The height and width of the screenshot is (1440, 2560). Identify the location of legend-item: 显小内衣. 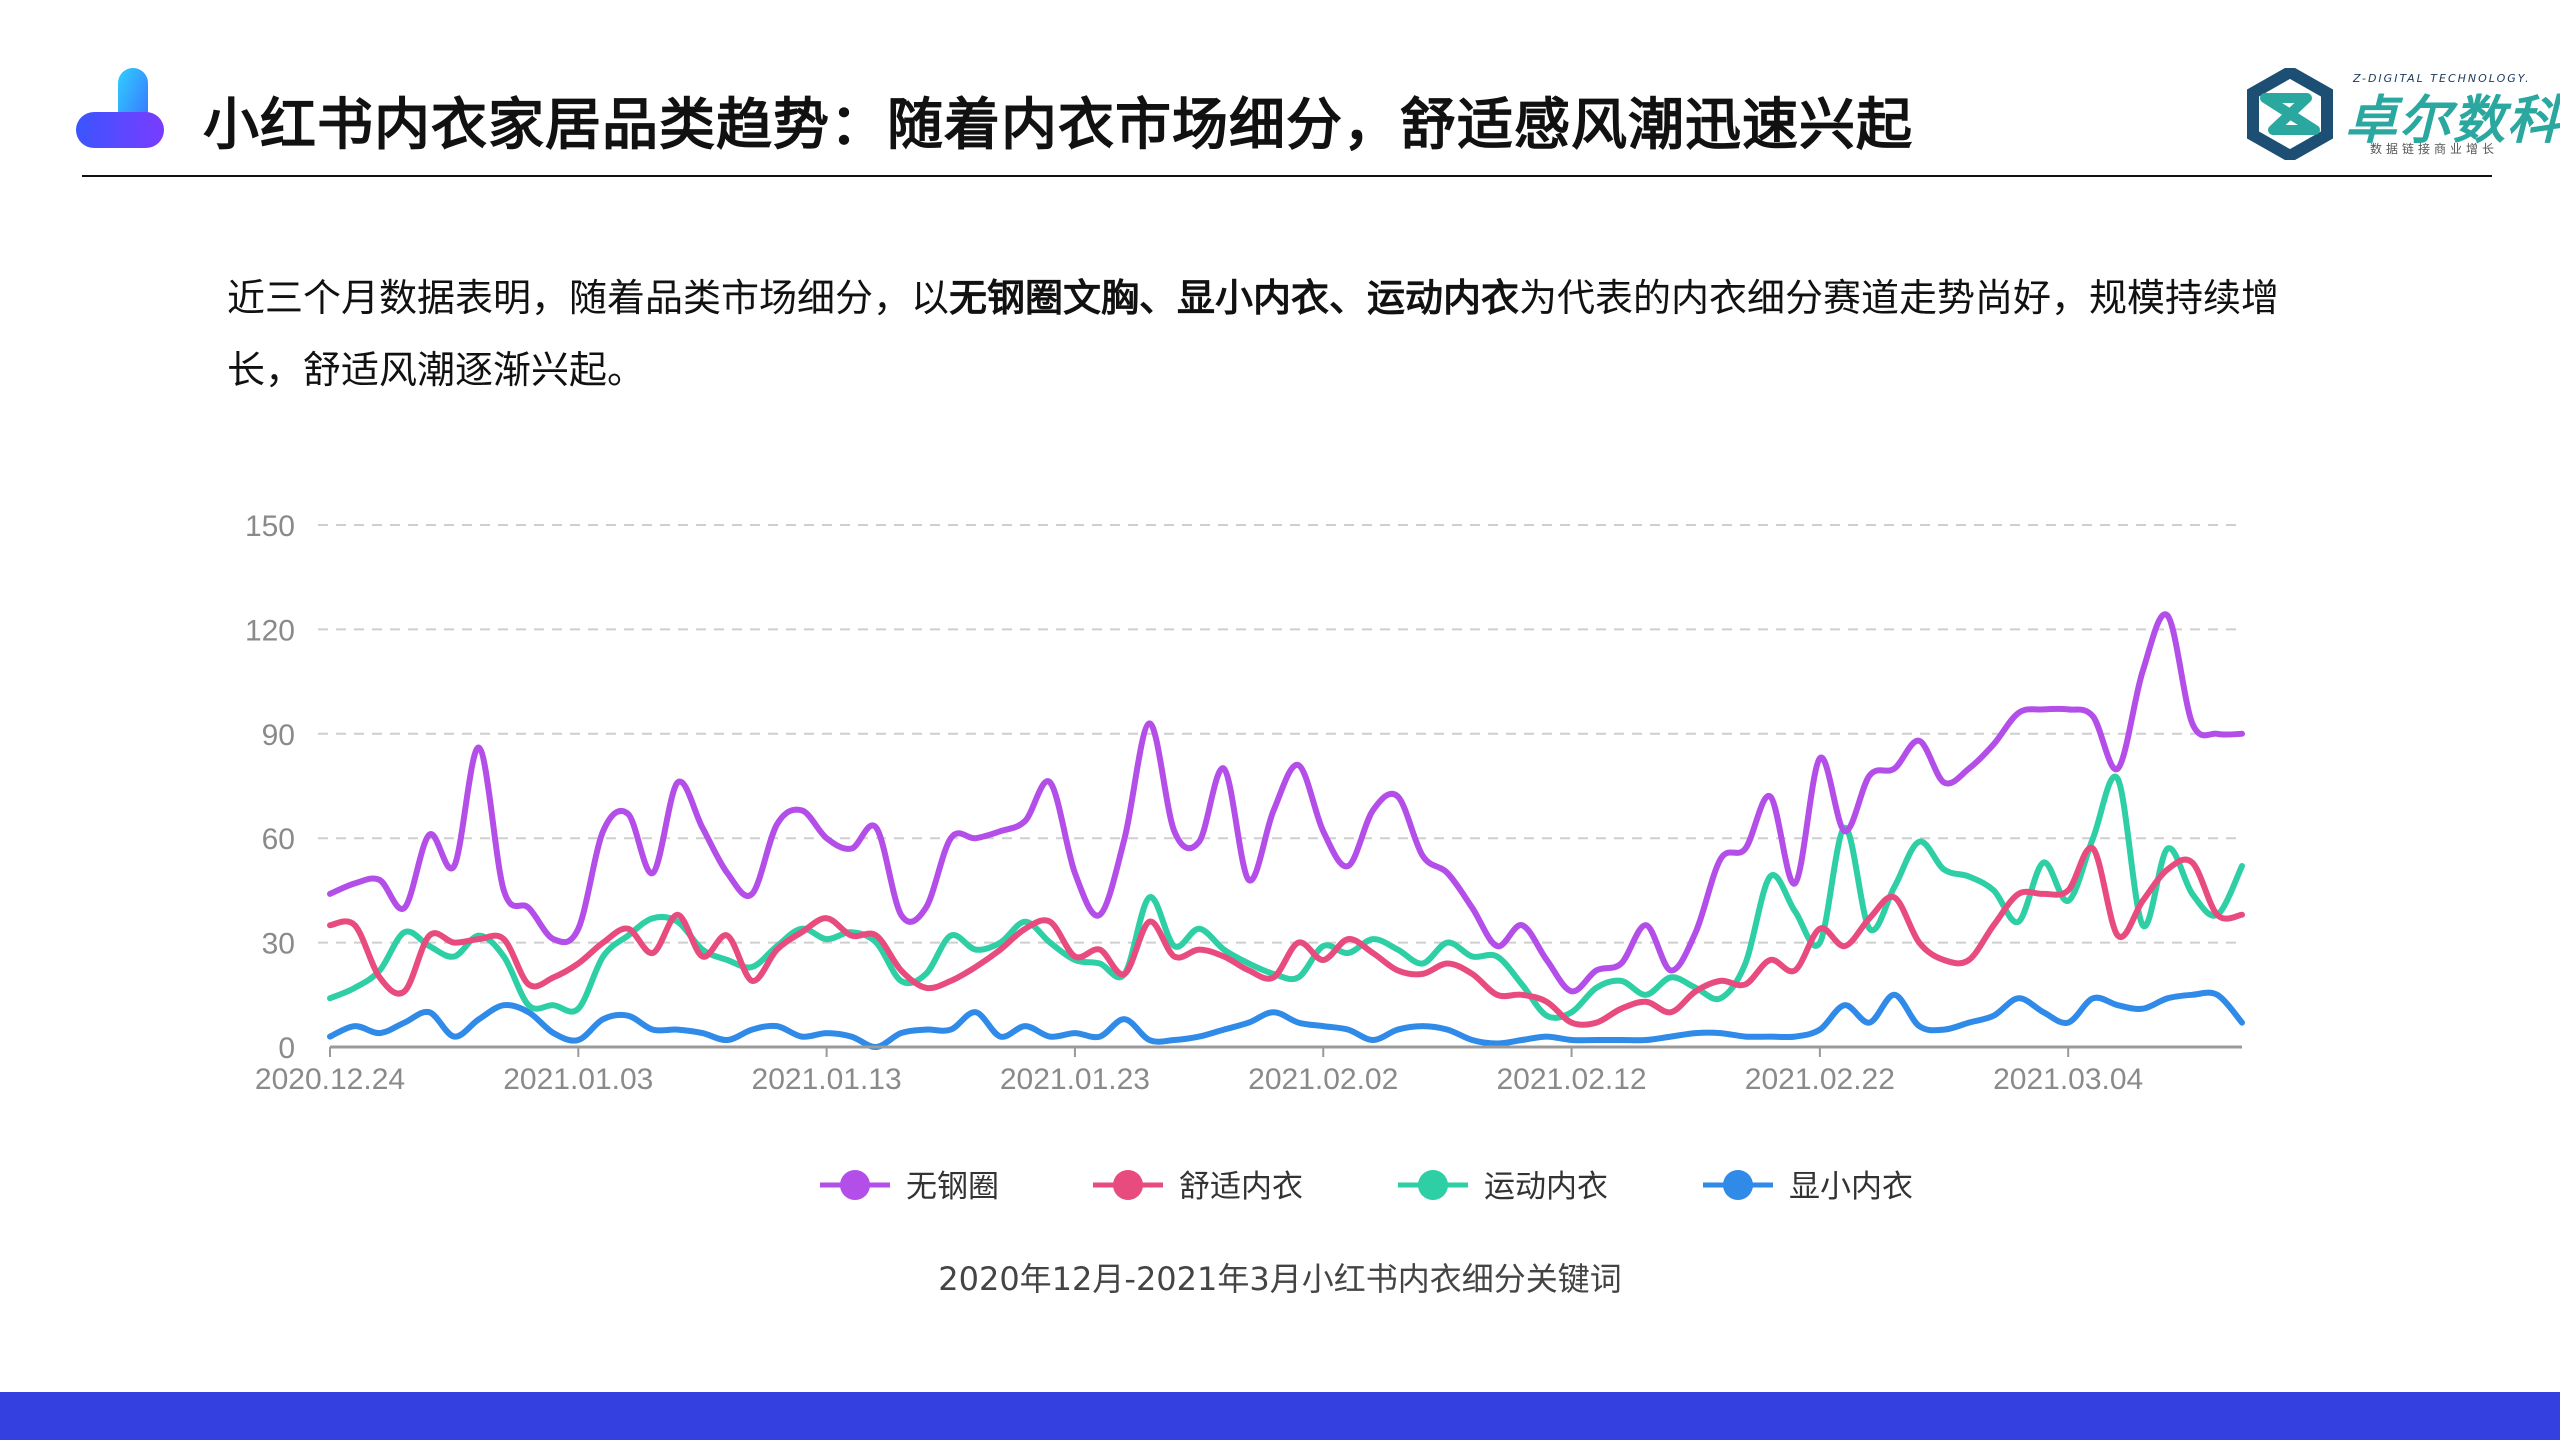
(1808, 1187).